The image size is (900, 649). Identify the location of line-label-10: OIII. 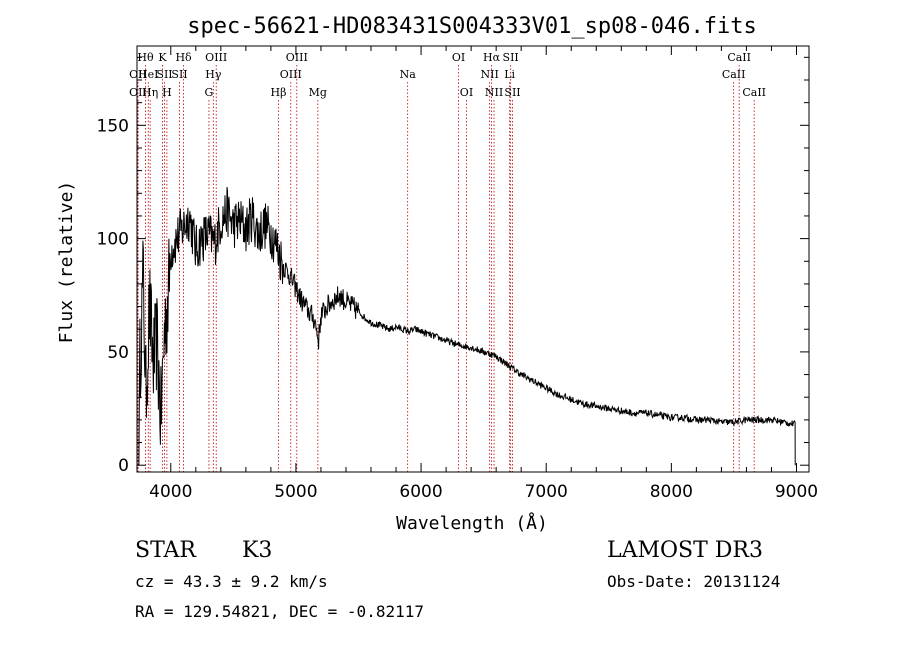
(216, 57).